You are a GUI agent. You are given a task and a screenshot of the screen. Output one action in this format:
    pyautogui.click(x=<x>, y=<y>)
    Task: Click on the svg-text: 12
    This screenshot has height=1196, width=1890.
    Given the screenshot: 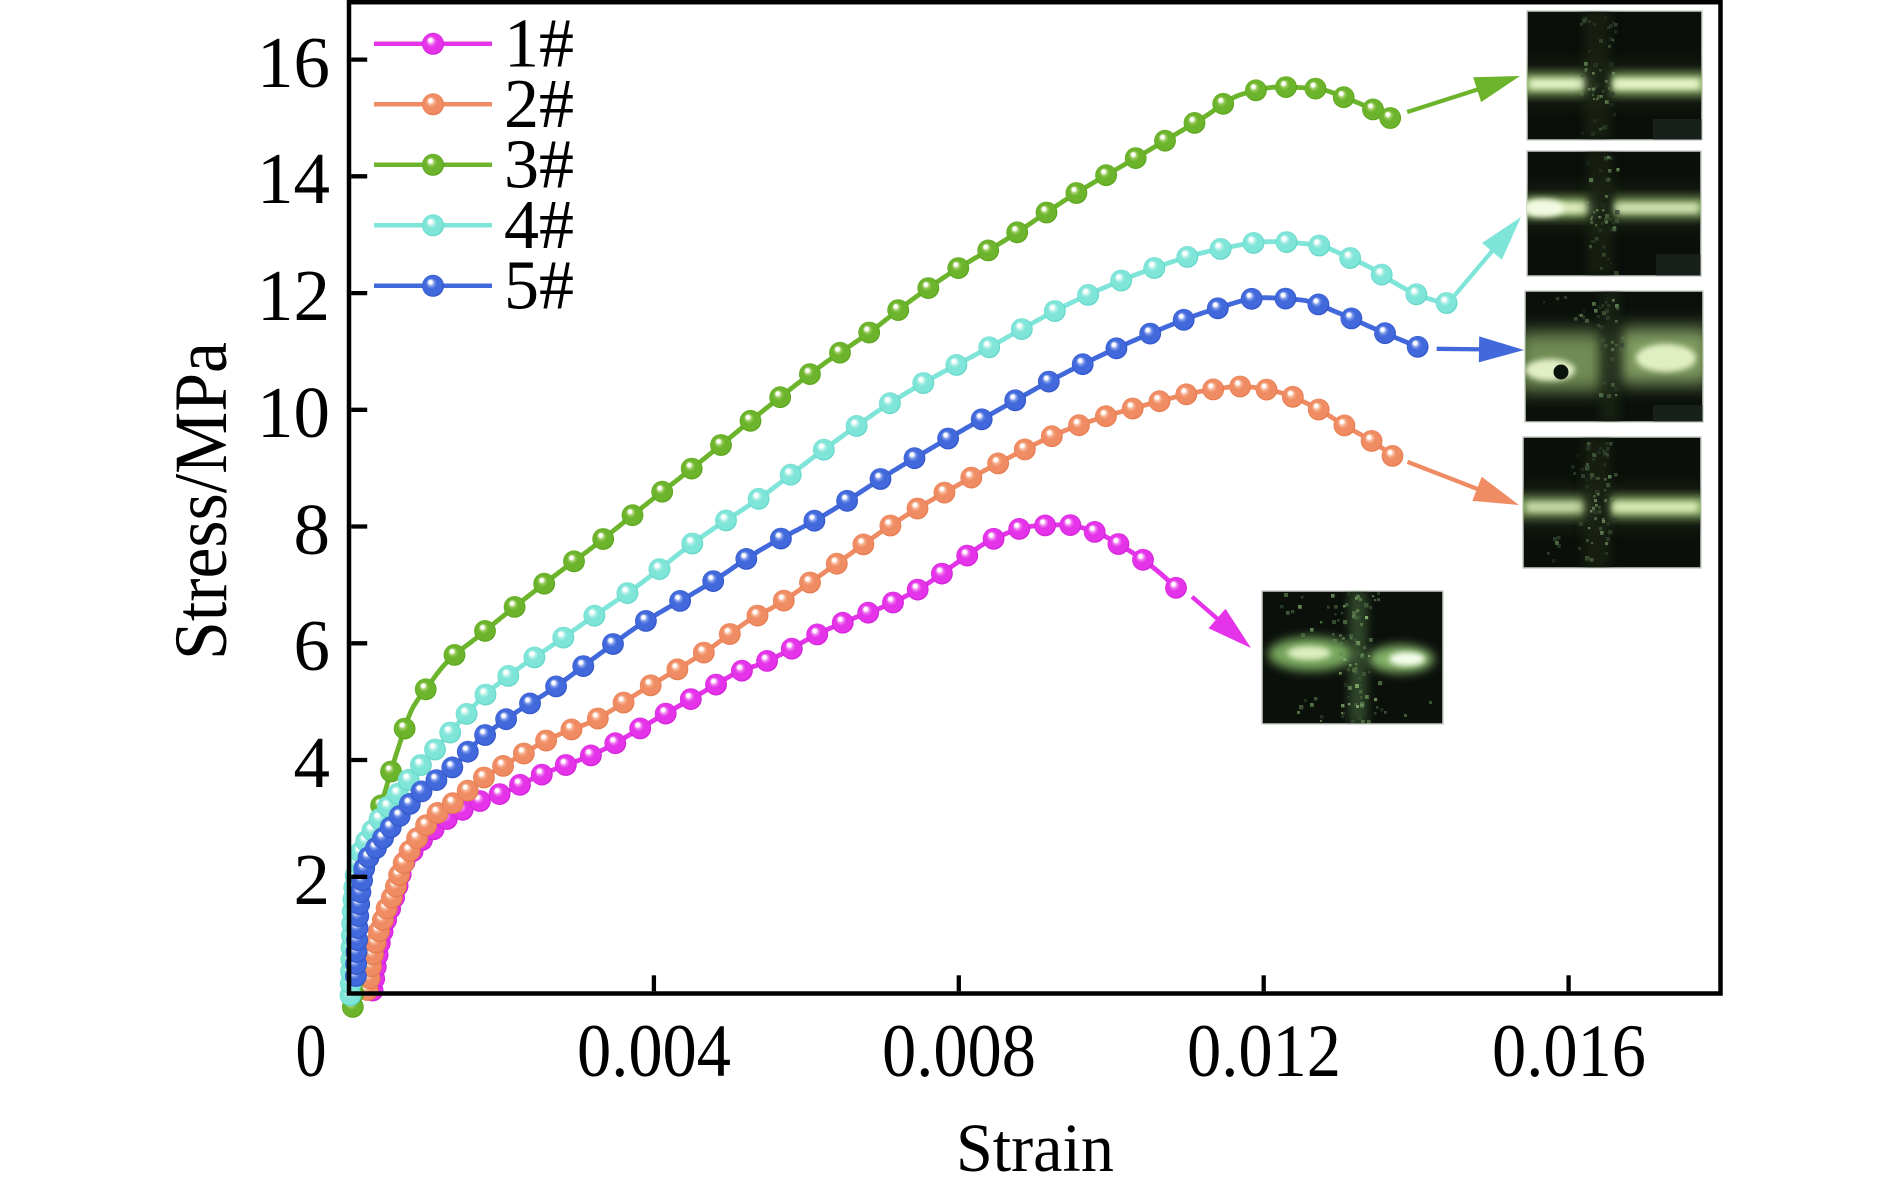 What is the action you would take?
    pyautogui.click(x=293, y=295)
    